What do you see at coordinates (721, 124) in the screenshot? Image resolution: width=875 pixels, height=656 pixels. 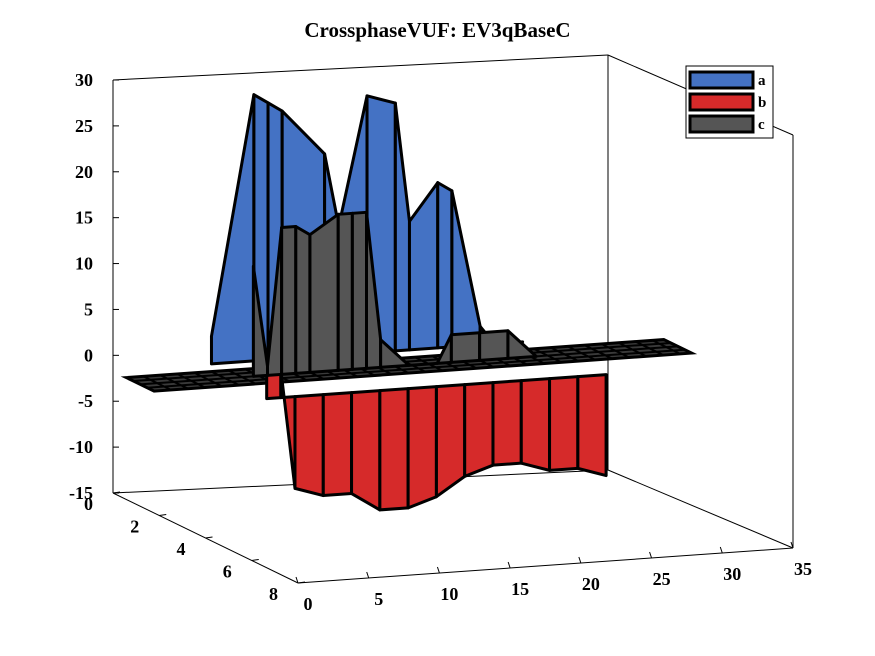 I see `legend-swatch-c` at bounding box center [721, 124].